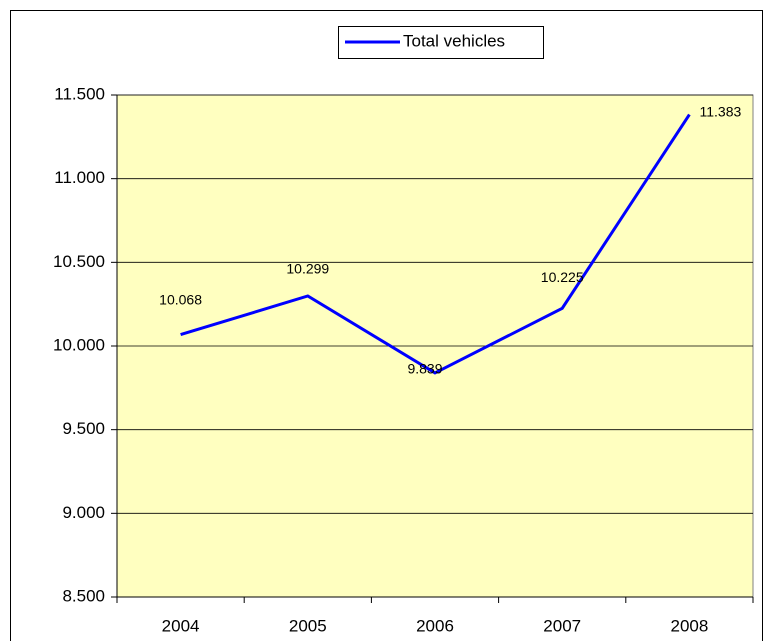  Describe the element at coordinates (83, 512) in the screenshot. I see `y-tick-label: 9.000` at that location.